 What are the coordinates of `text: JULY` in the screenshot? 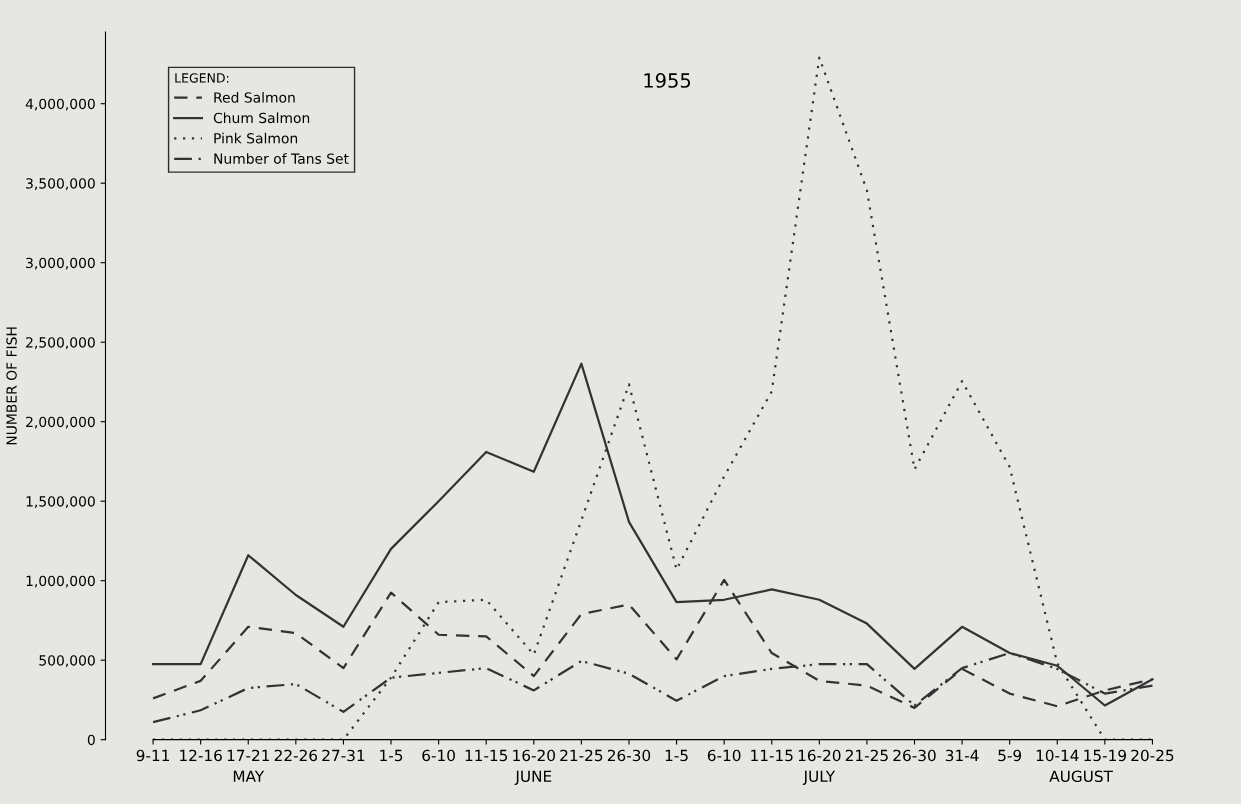 It's located at (819, 777).